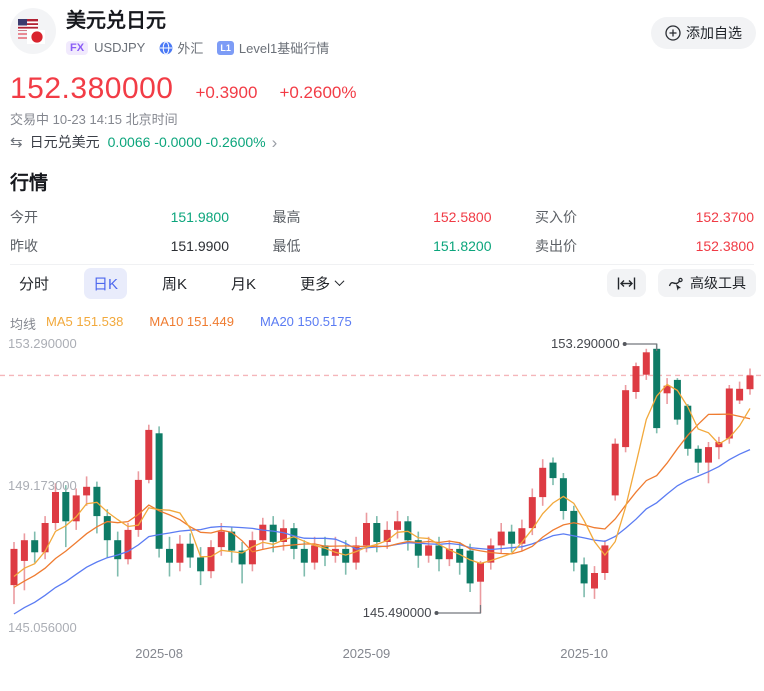 The width and height of the screenshot is (764, 691). I want to click on ma-title: 均线, so click(23, 324).